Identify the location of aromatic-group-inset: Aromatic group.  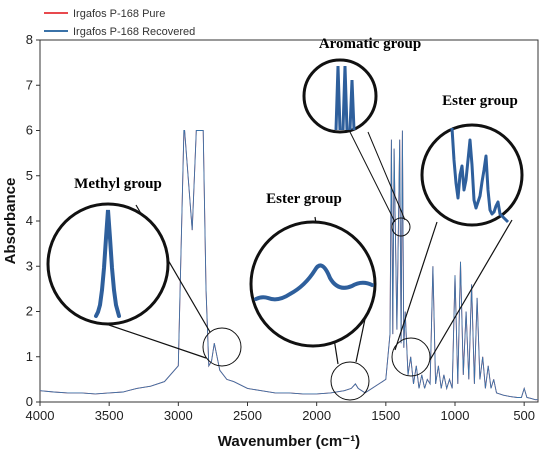
(361, 136).